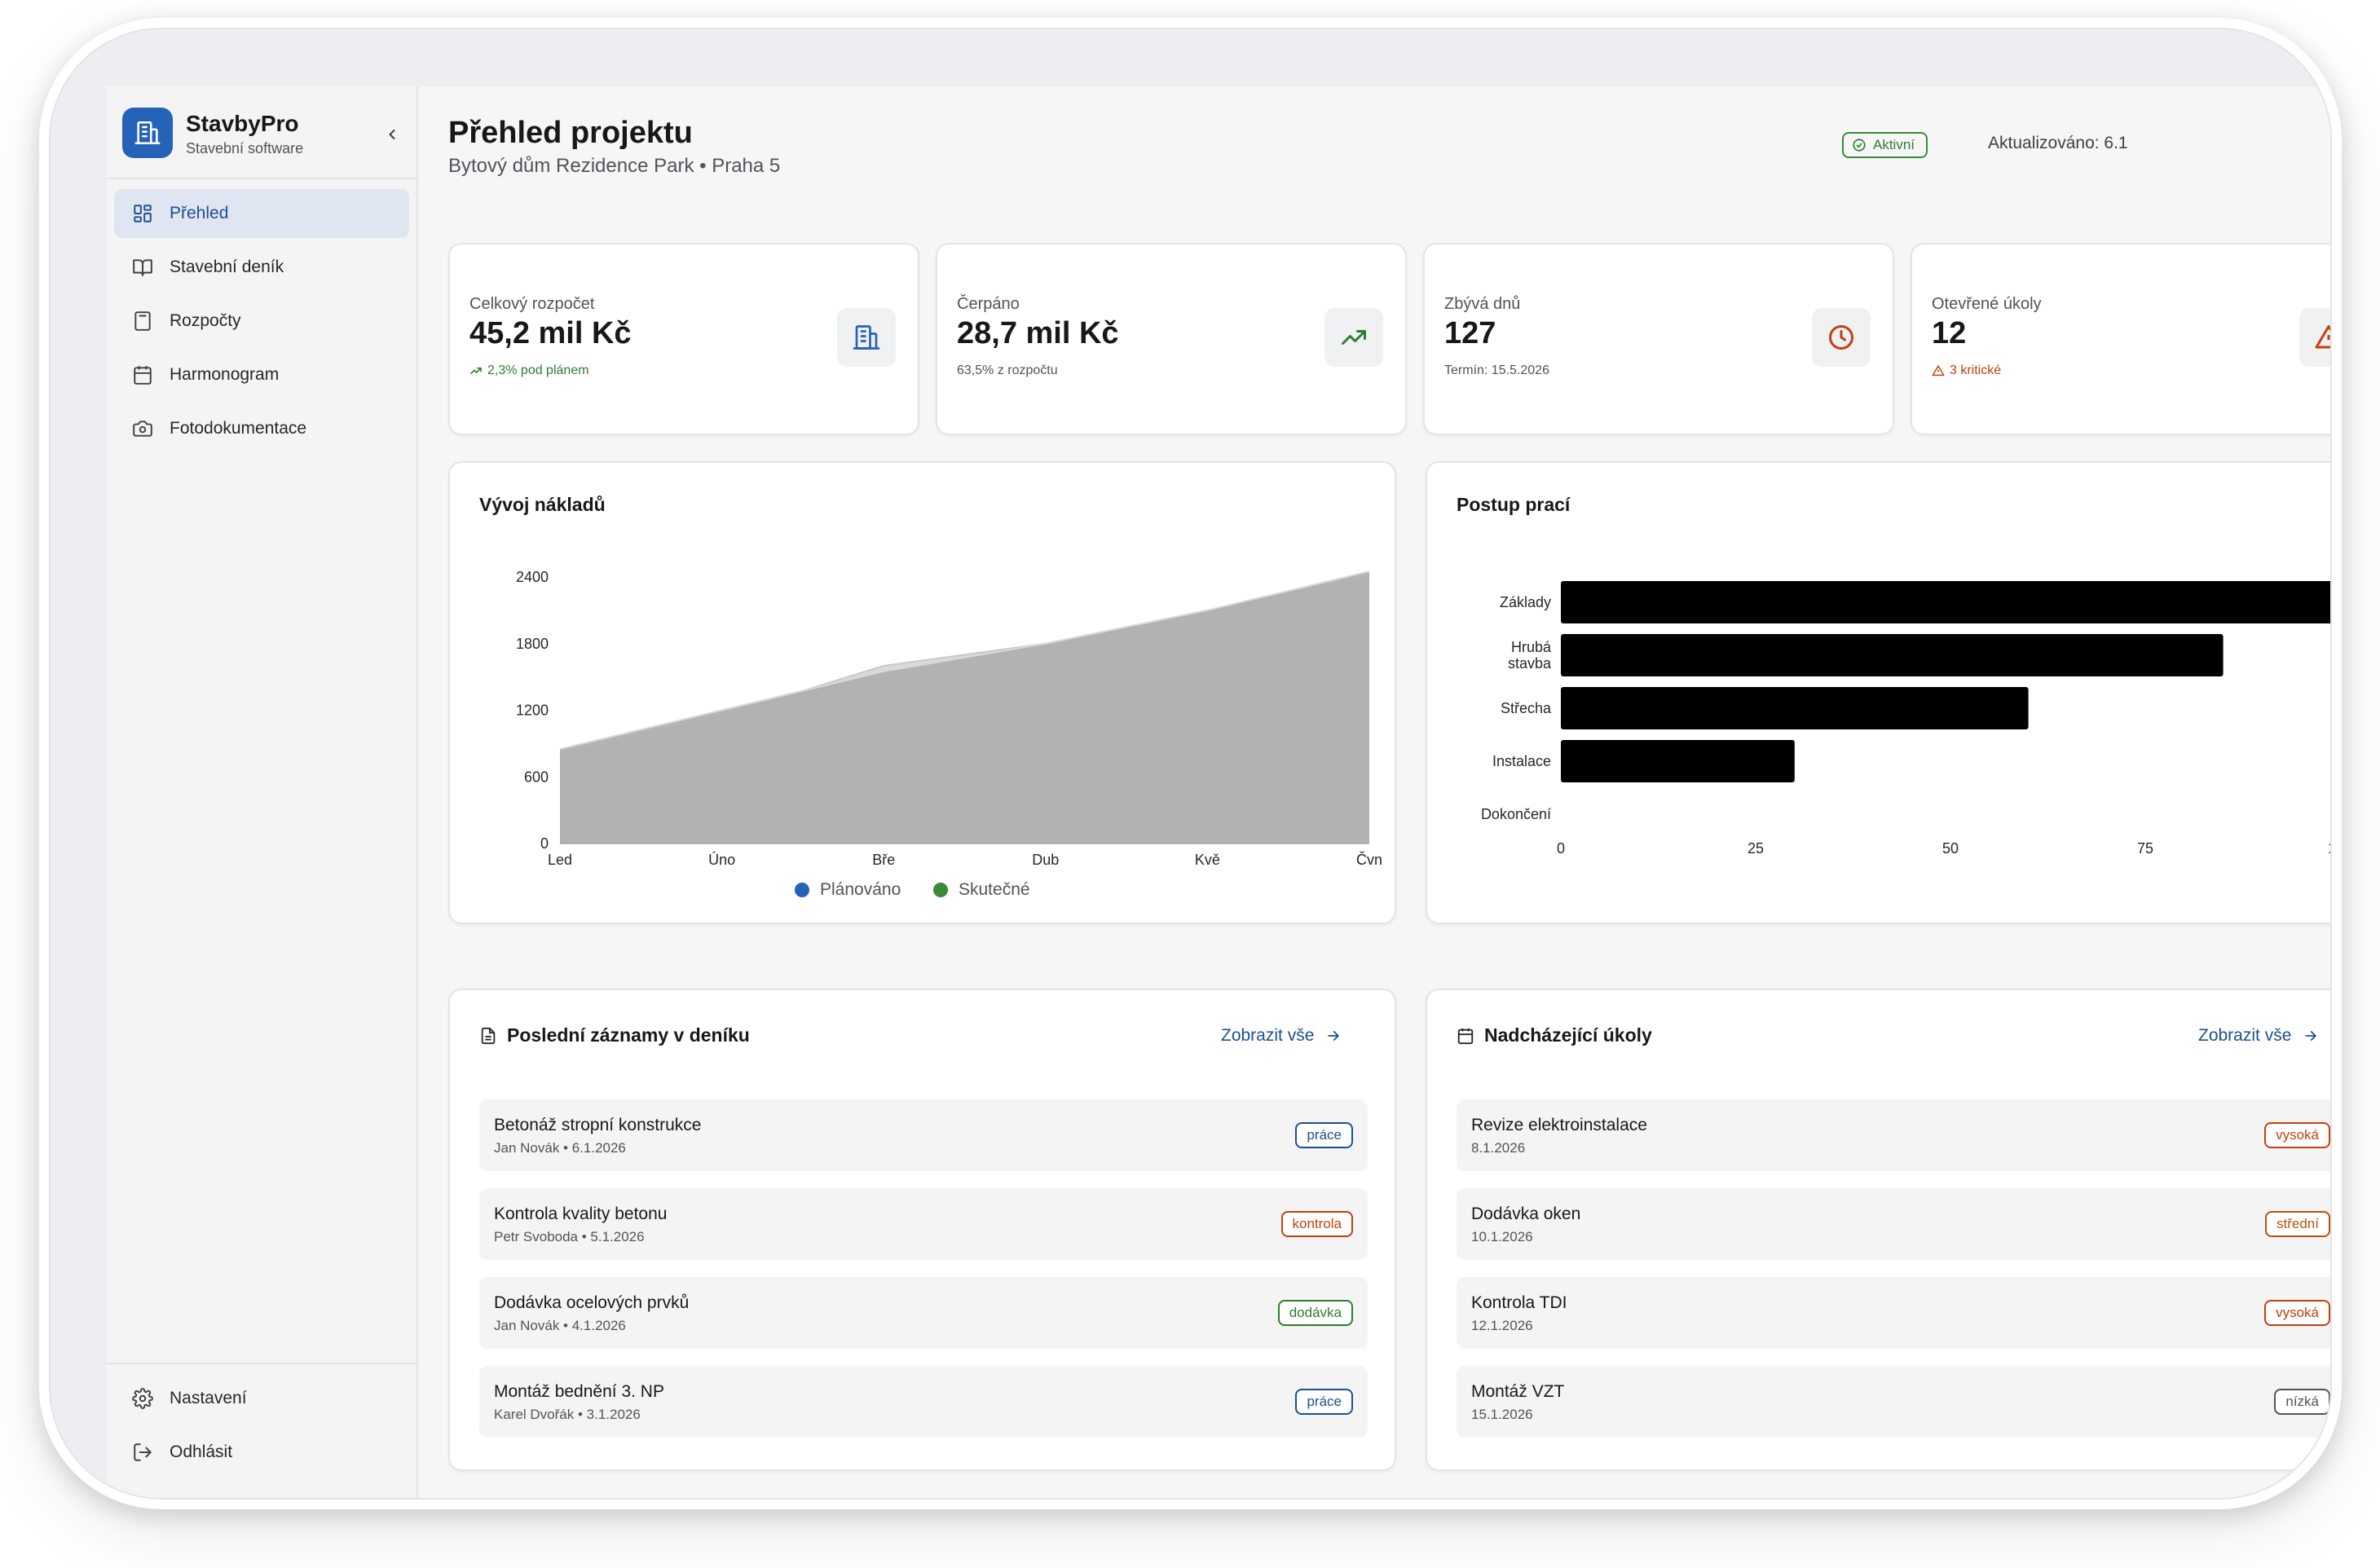 This screenshot has width=2380, height=1568. What do you see at coordinates (143, 213) in the screenshot?
I see `dashboard-icon` at bounding box center [143, 213].